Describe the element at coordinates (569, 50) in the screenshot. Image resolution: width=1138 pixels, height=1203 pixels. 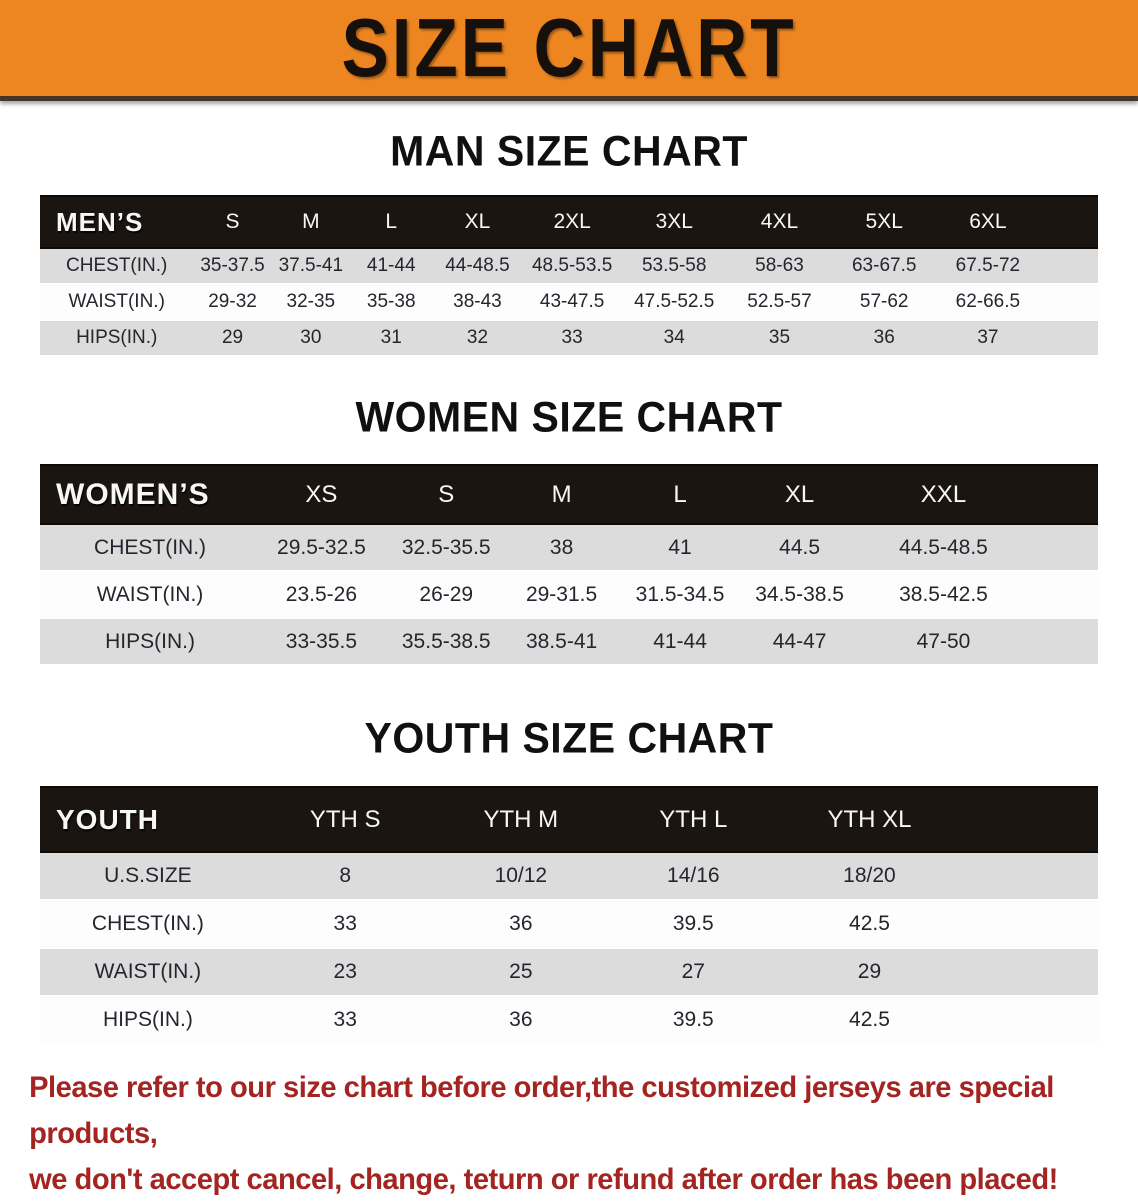
I see `banner: SIZE CHART` at that location.